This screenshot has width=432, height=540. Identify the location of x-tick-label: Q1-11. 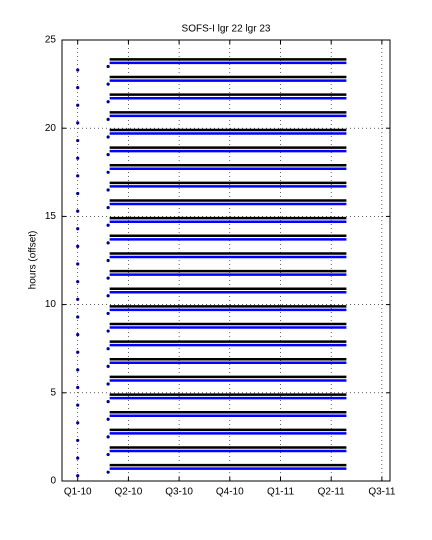
(280, 492).